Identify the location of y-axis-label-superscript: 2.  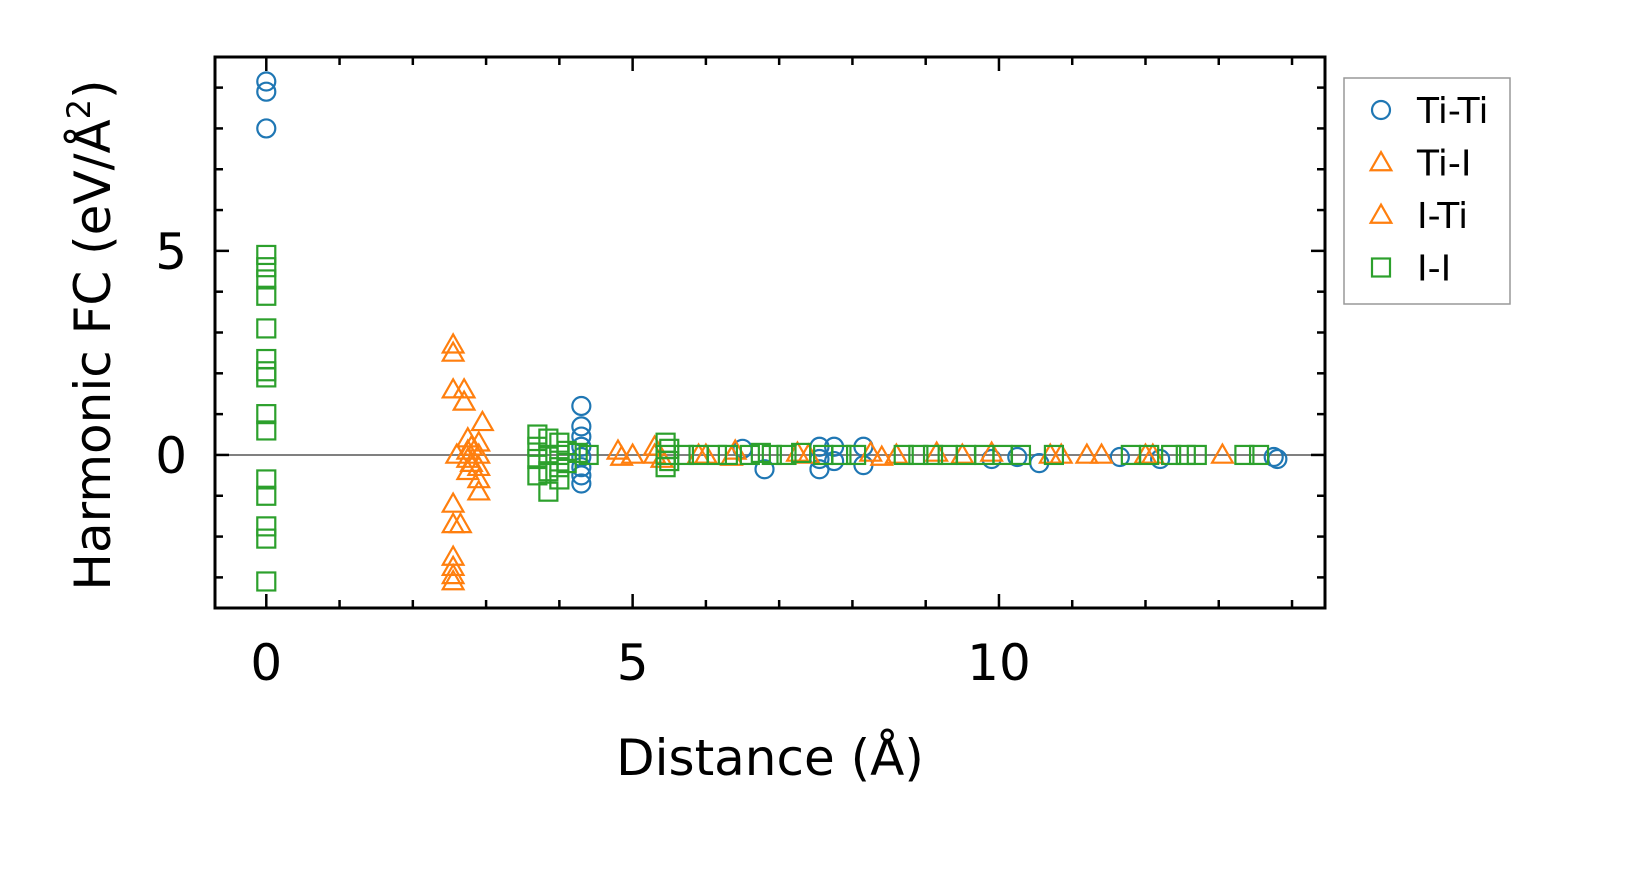
(79, 109).